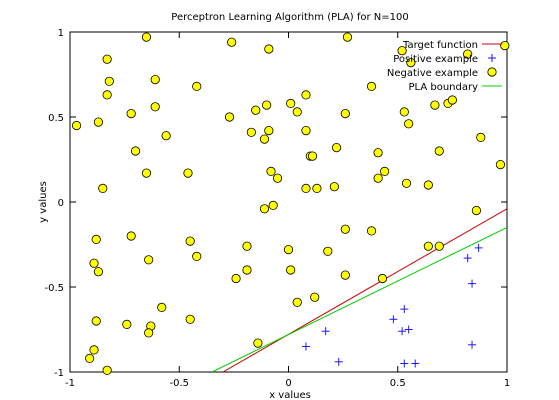 Image resolution: width=559 pixels, height=400 pixels. I want to click on legend-label: Negative example, so click(432, 73).